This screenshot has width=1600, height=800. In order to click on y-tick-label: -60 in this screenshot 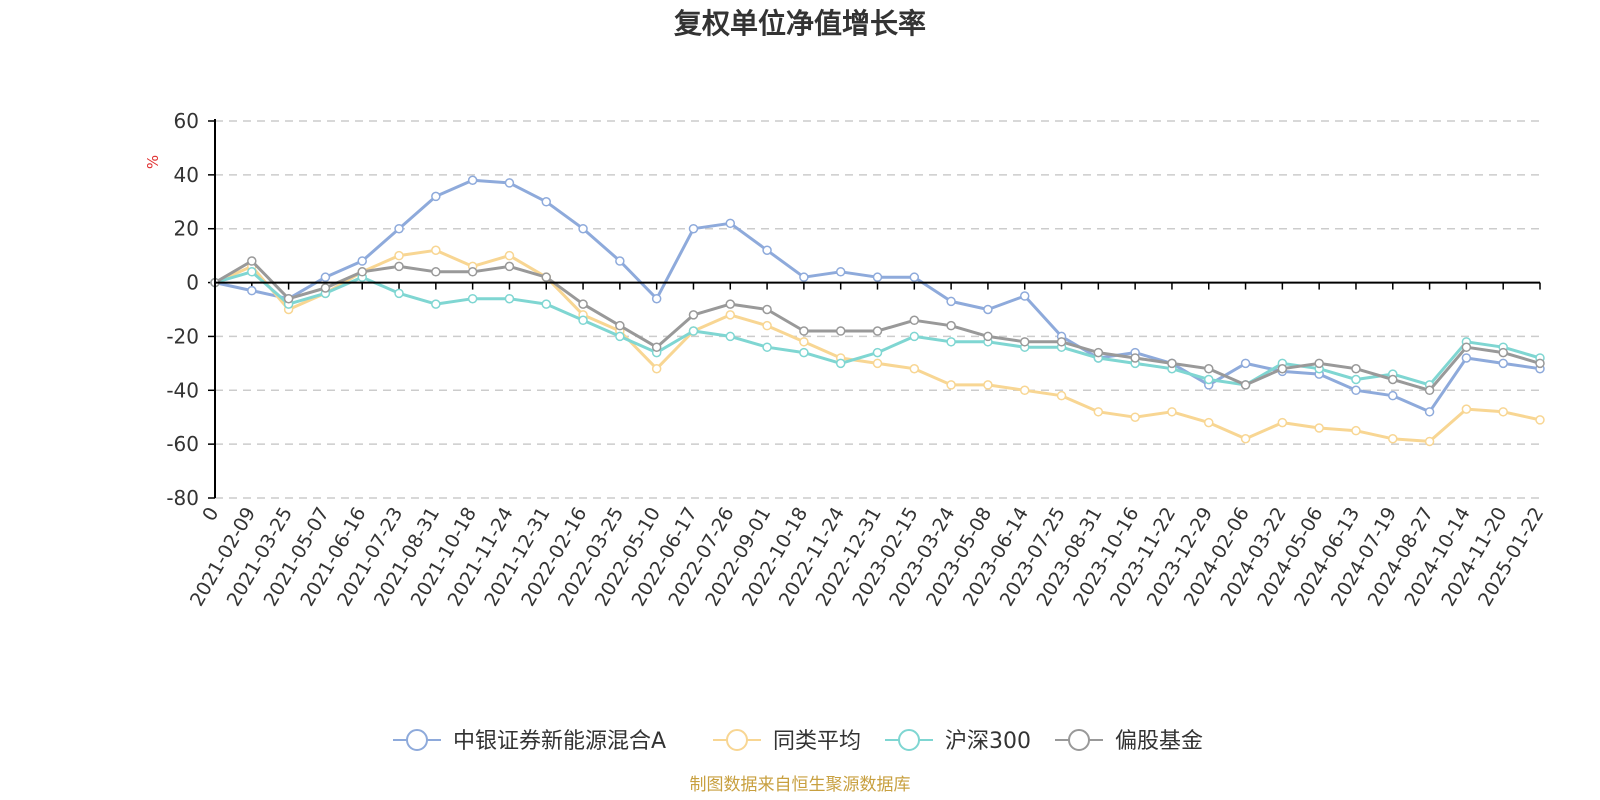, I will do `click(182, 444)`.